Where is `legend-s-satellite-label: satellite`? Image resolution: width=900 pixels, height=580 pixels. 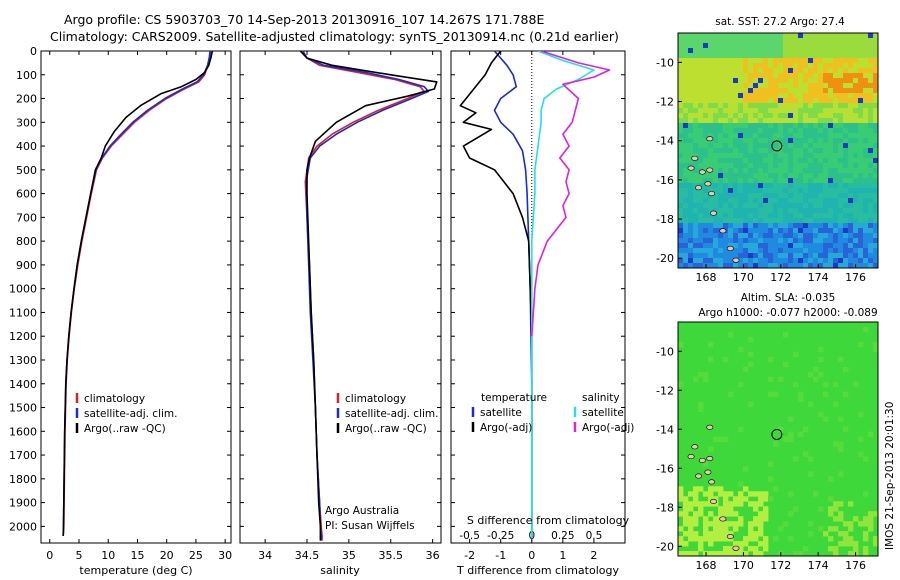 legend-s-satellite-label: satellite is located at coordinates (603, 413).